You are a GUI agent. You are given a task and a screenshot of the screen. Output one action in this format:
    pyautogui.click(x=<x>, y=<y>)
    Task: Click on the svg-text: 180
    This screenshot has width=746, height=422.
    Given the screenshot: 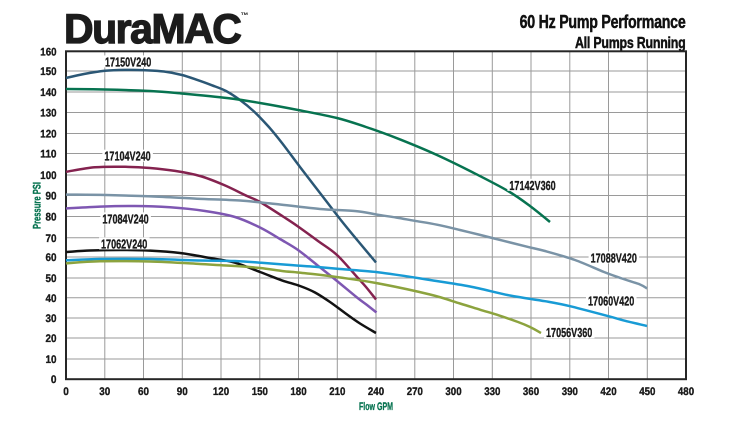 What is the action you would take?
    pyautogui.click(x=298, y=392)
    